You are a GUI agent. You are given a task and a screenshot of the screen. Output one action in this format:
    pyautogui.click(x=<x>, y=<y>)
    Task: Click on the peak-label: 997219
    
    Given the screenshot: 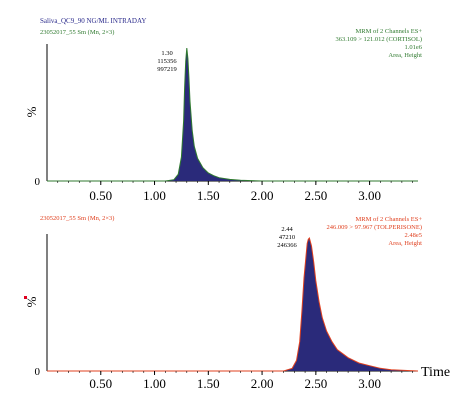 What is the action you would take?
    pyautogui.click(x=167, y=69)
    